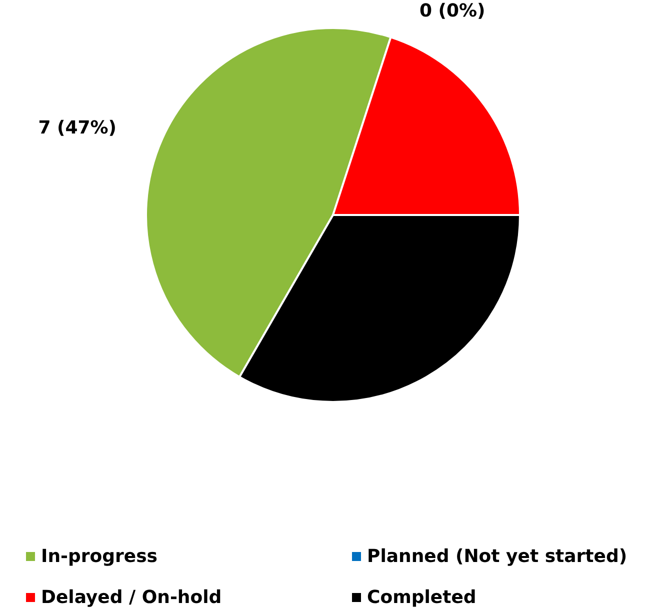  I want to click on legend-label: Planned (Not yet started), so click(497, 556).